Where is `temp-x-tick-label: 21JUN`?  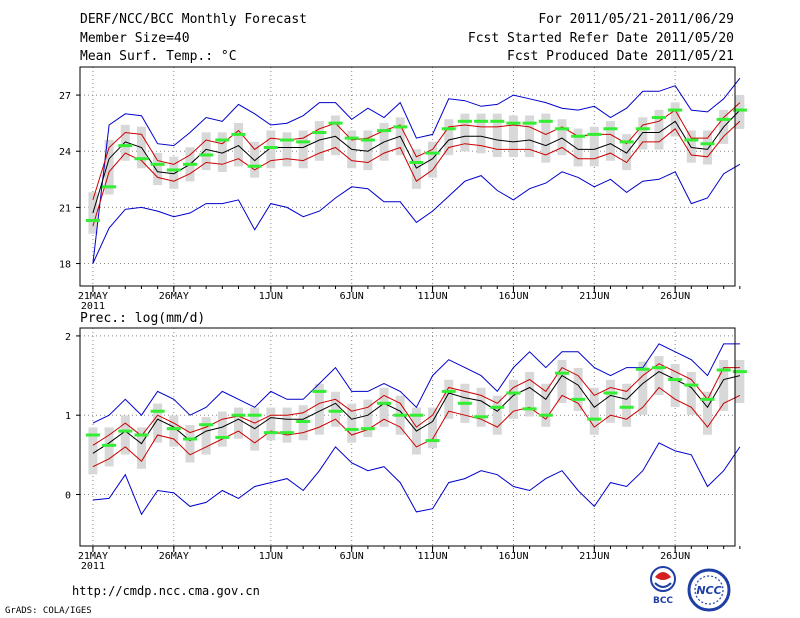
temp-x-tick-label: 21JUN is located at coordinates (594, 296).